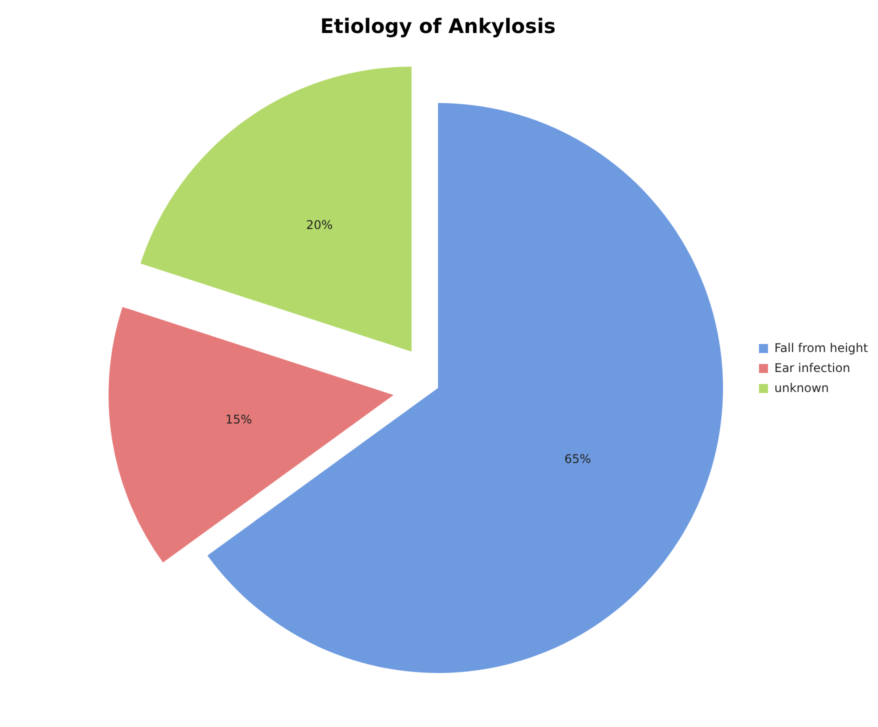 The image size is (878, 727). What do you see at coordinates (577, 459) in the screenshot?
I see `data-label: 65%` at bounding box center [577, 459].